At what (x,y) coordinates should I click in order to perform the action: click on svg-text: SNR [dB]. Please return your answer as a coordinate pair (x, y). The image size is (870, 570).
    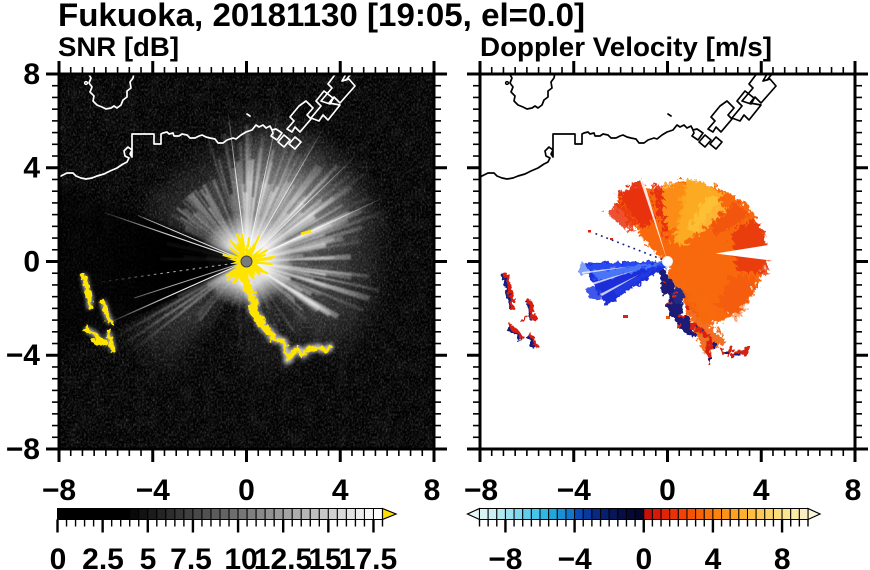
    Looking at the image, I should click on (118, 47).